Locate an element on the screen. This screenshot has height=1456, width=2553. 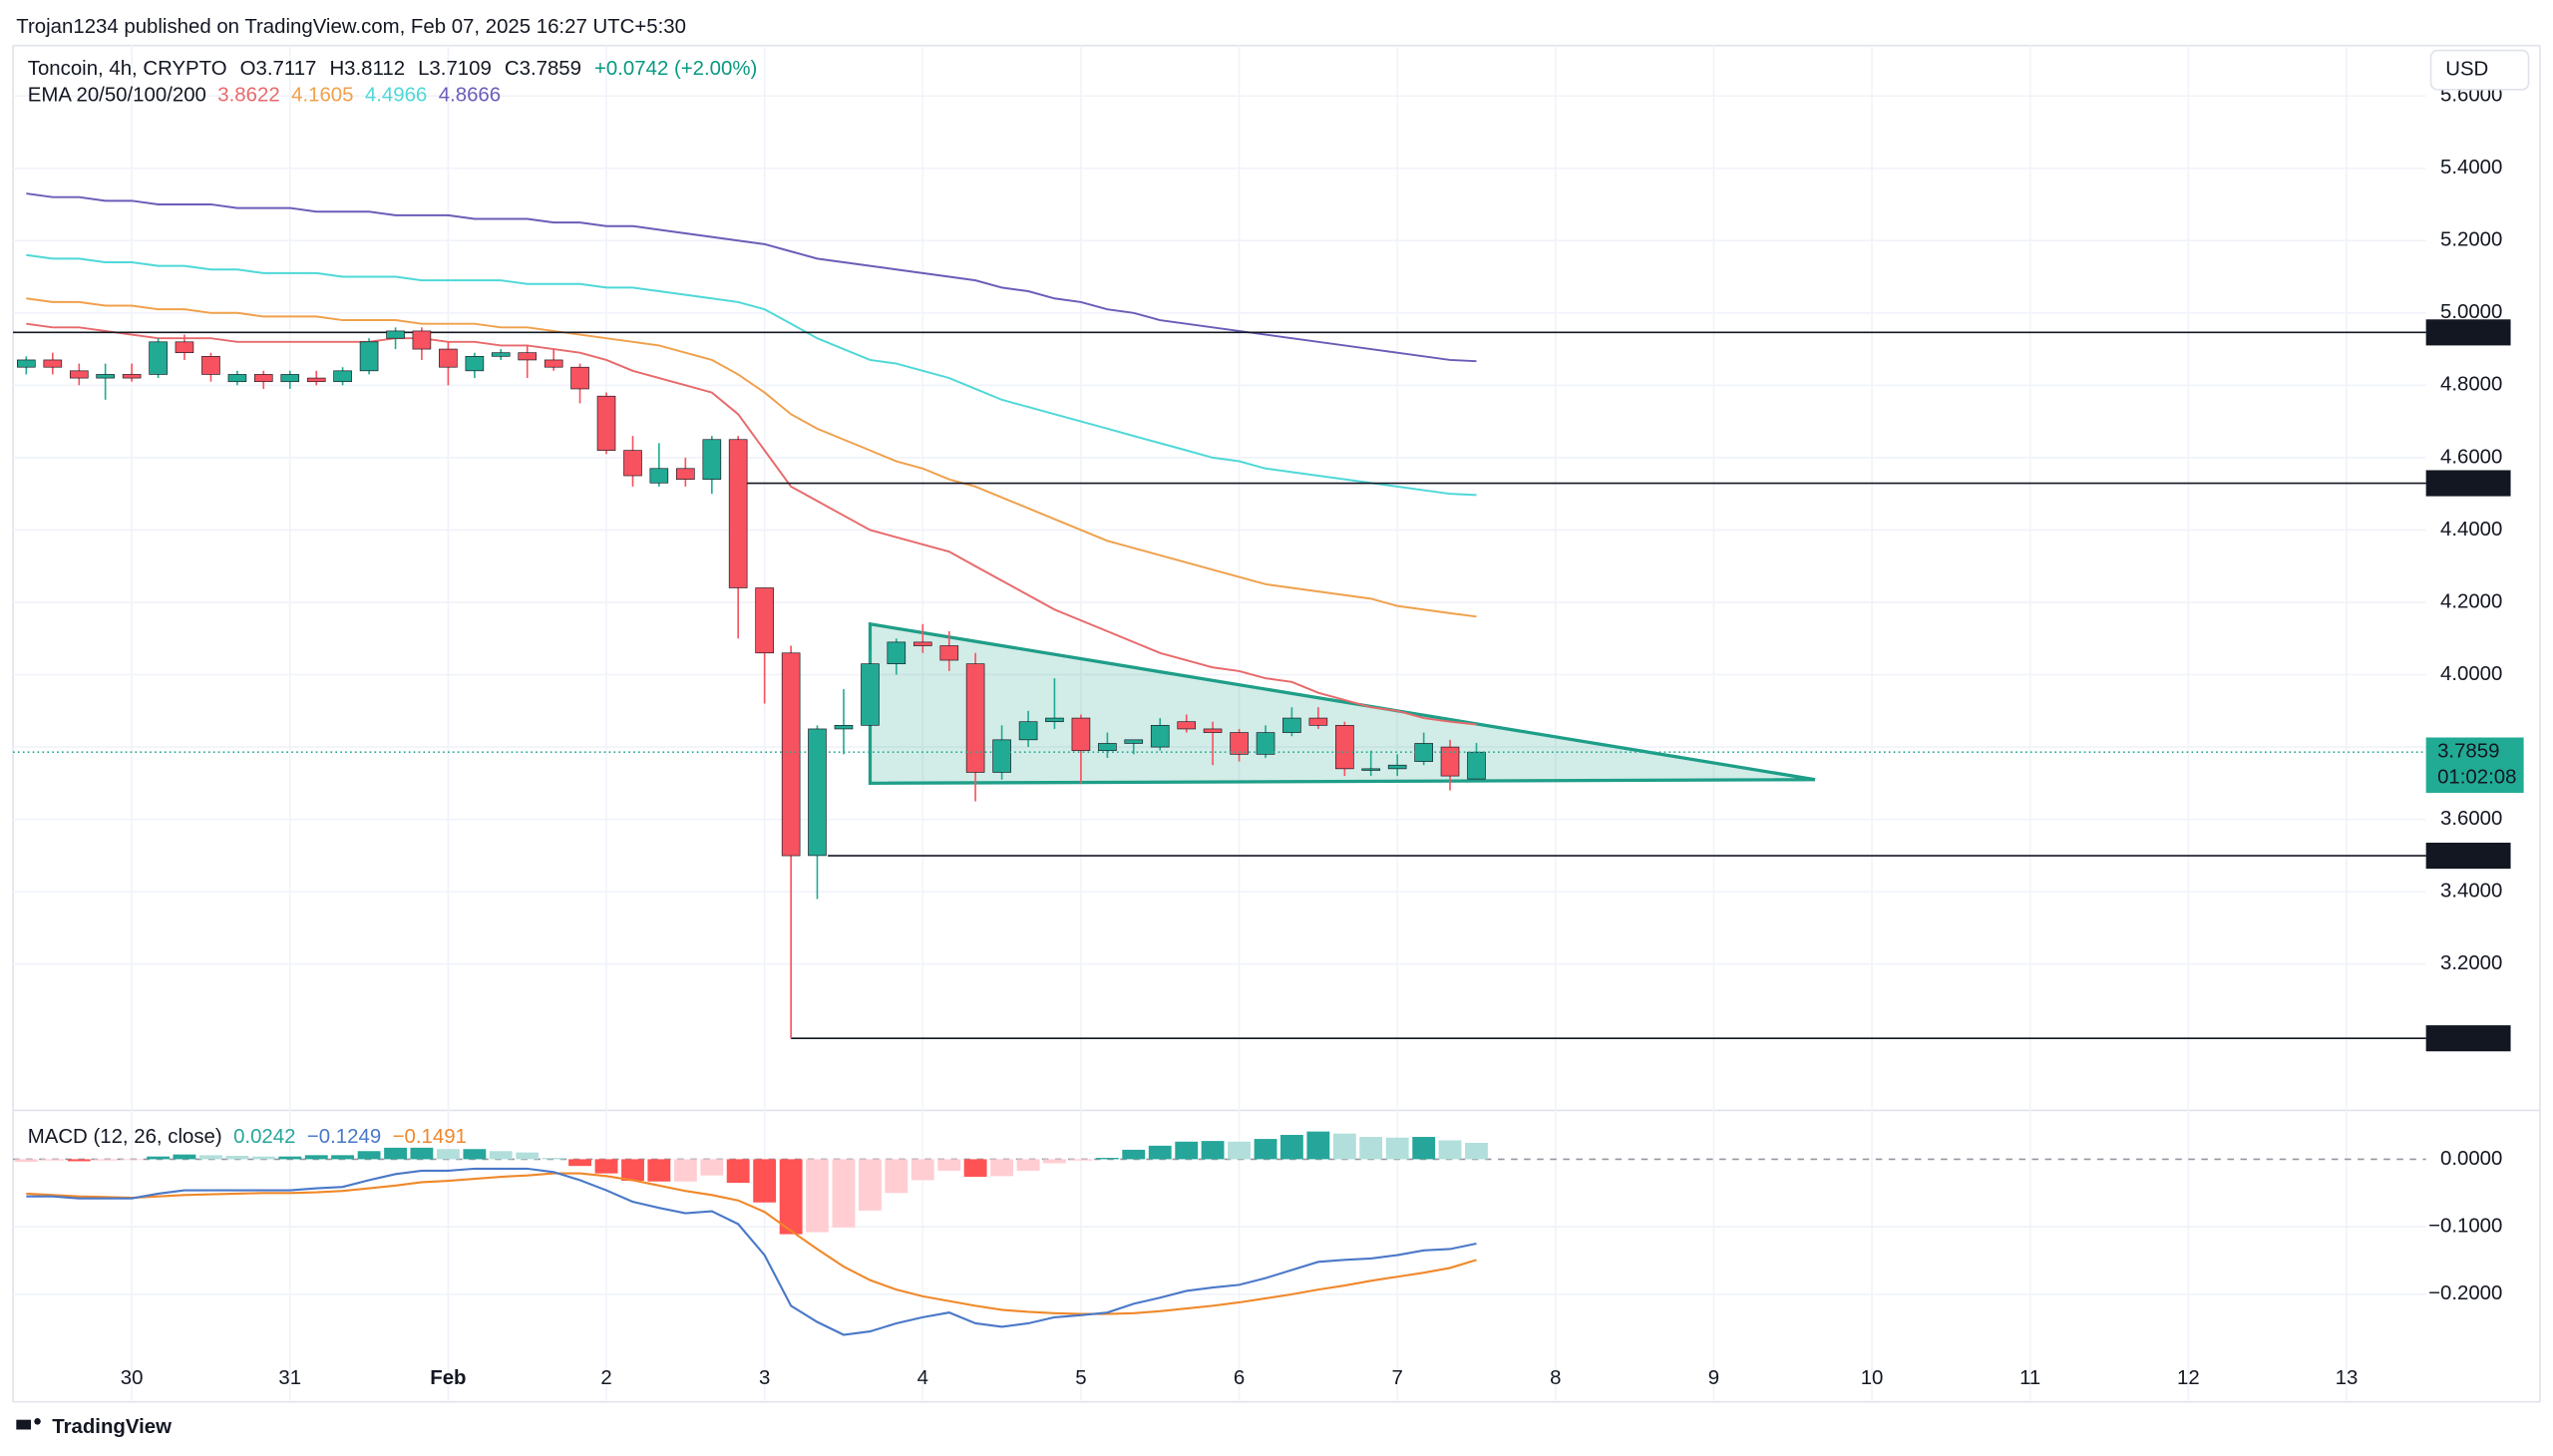
y-tick-label: 3.4000 is located at coordinates (2471, 892).